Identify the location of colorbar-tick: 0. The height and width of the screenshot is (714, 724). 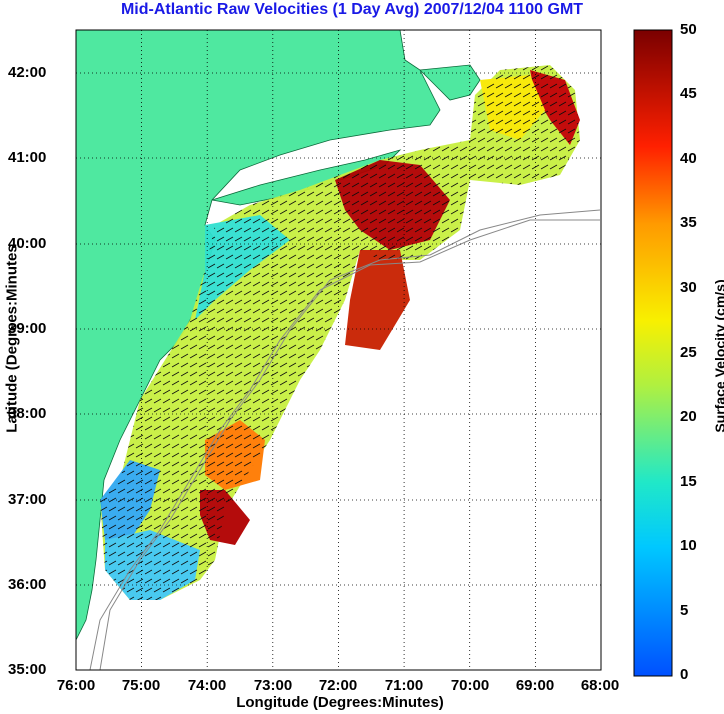
(684, 674).